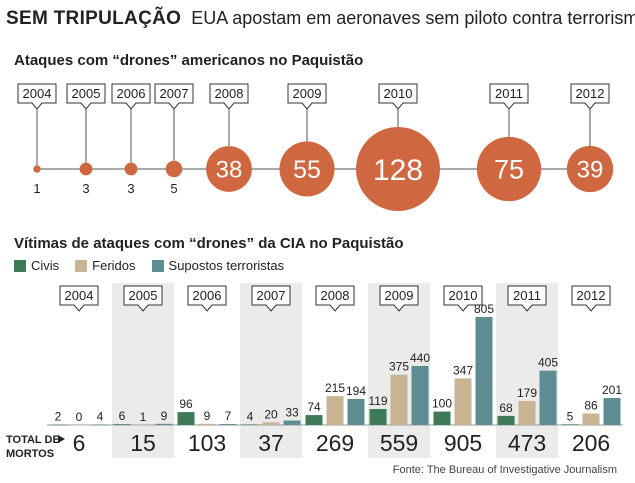 Image resolution: width=635 pixels, height=483 pixels. I want to click on bubble-year-2005-box, so click(86, 96).